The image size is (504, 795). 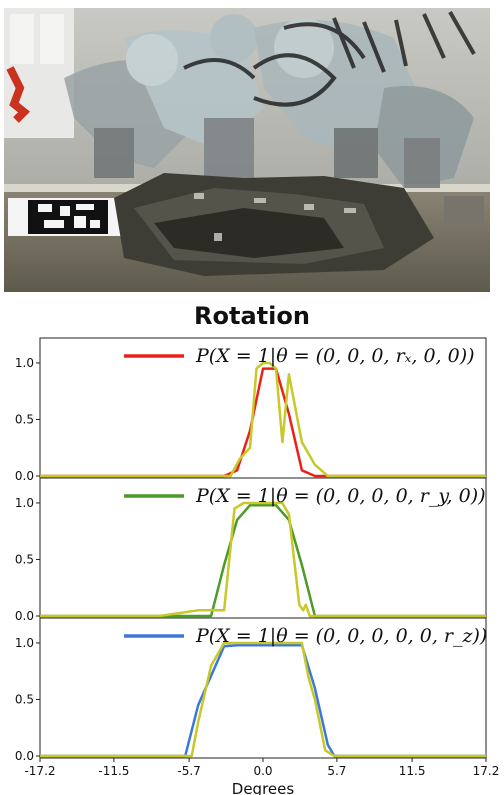 What do you see at coordinates (340, 496) in the screenshot?
I see `legend-label: P(X = 1|θ = (0, 0, 0, 0, r_y, 0))` at bounding box center [340, 496].